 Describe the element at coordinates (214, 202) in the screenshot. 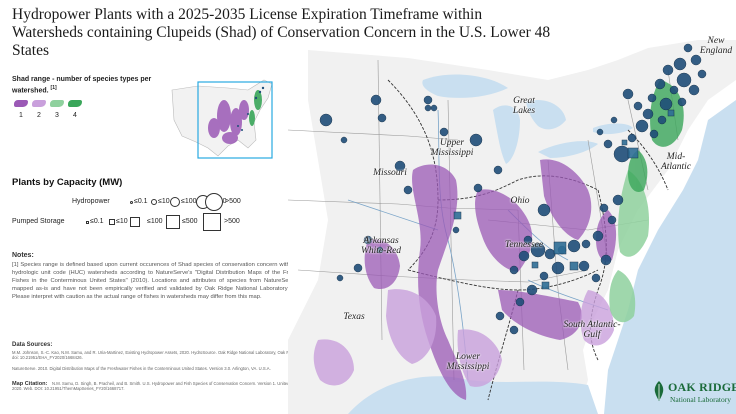

I see `hydro-symbol-xxl` at that location.